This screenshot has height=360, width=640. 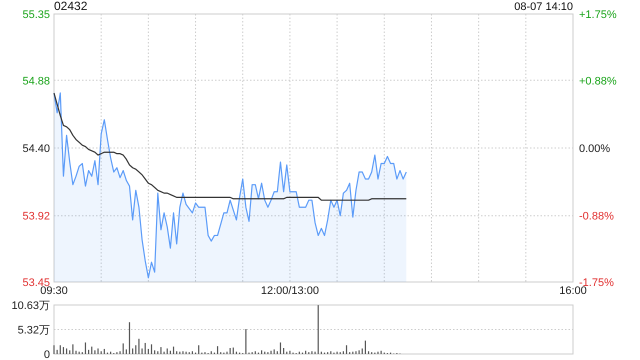 I want to click on y2-tick-label: +1.75%, so click(x=598, y=15).